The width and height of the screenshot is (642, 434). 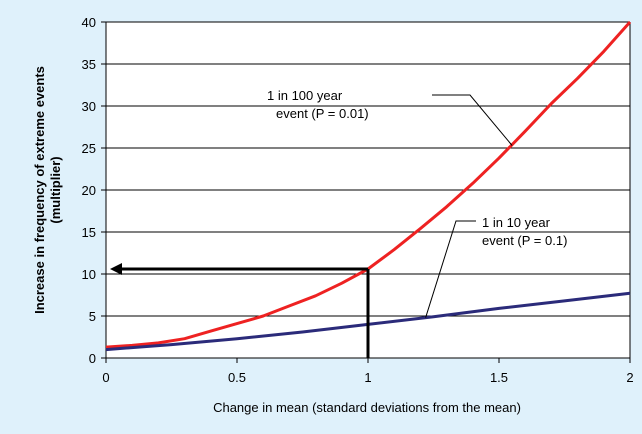 I want to click on x-tick-labels: 0 0.5 1 1.5 2, so click(x=367, y=377).